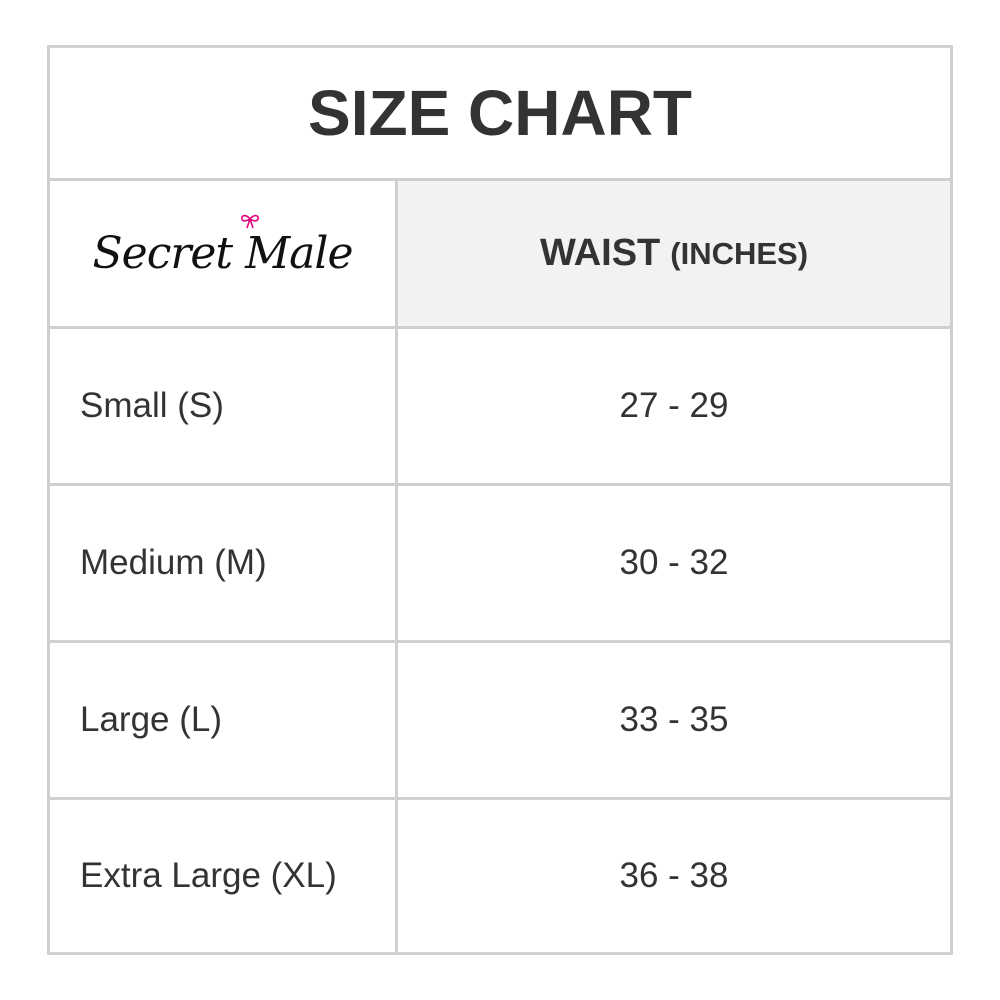 The image size is (1000, 1000). What do you see at coordinates (224, 876) in the screenshot?
I see `size-cell: Extra Large (XL)` at bounding box center [224, 876].